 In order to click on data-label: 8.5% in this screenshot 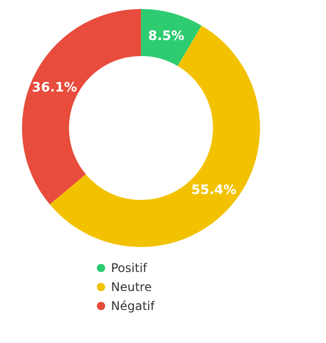, I will do `click(166, 36)`.